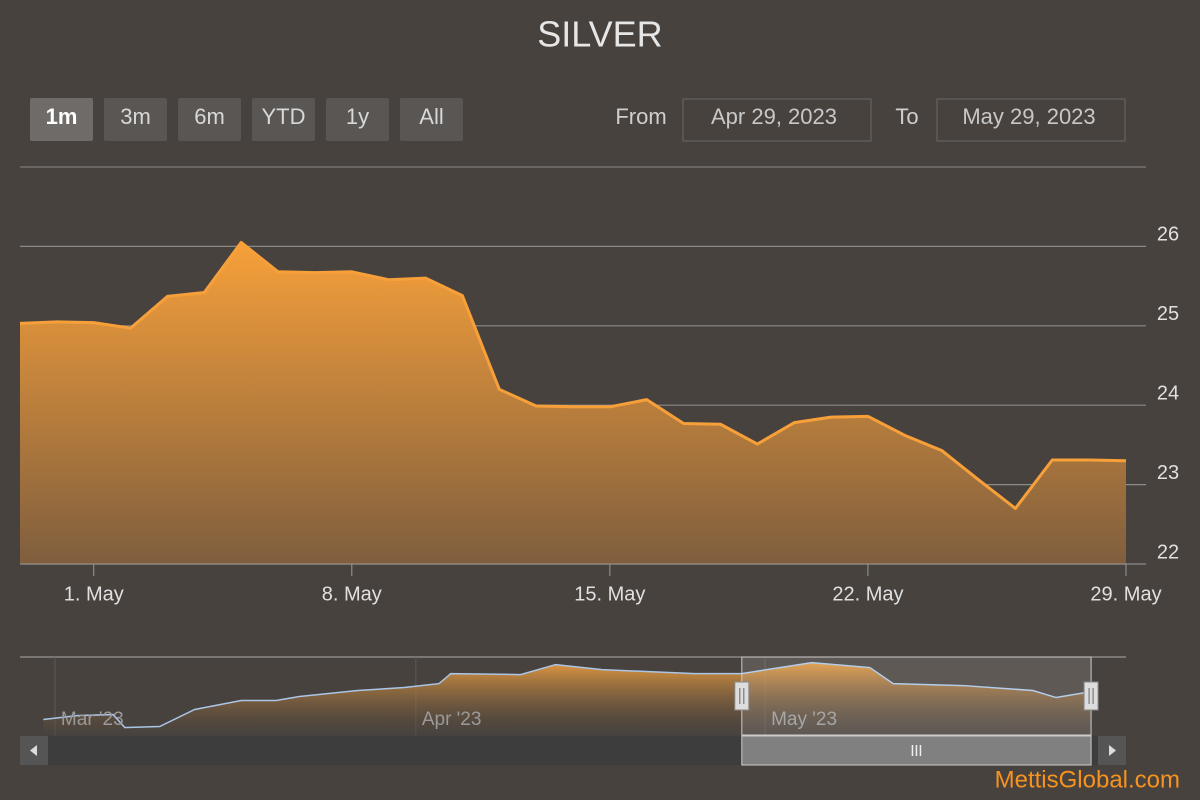  I want to click on x-tick-label: 15. May, so click(609, 594).